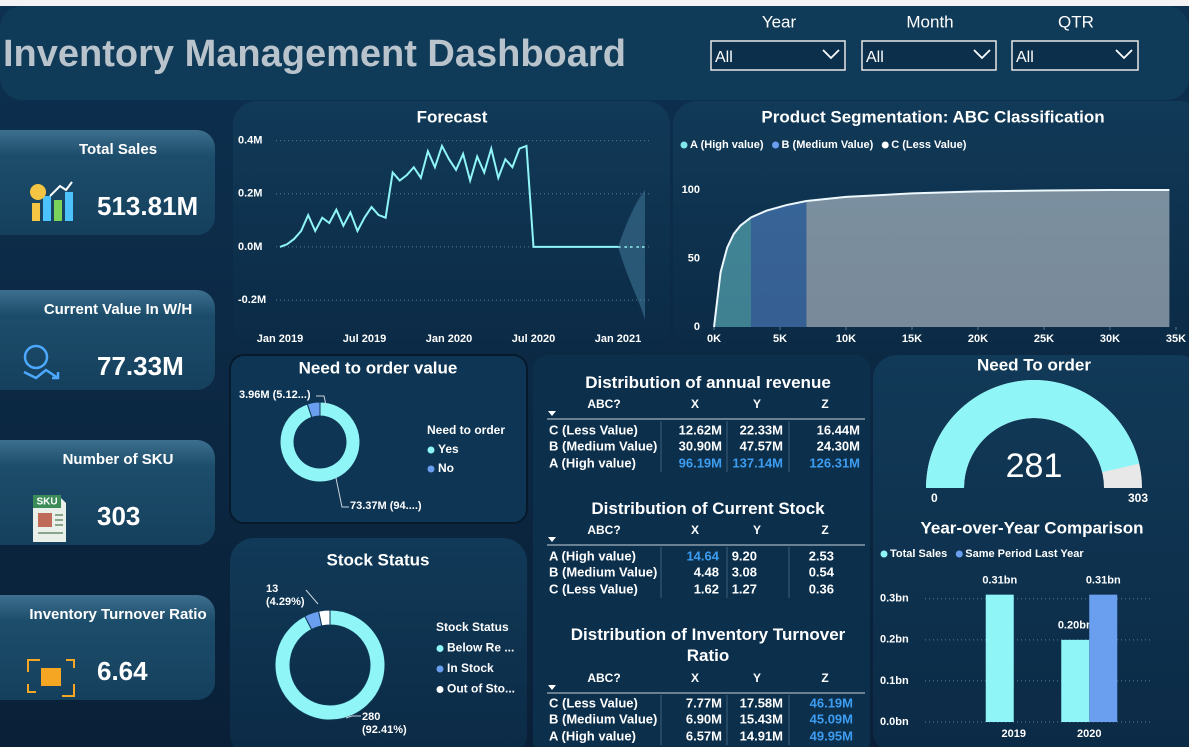 This screenshot has width=1189, height=747. I want to click on icon-parcel, so click(51, 677).